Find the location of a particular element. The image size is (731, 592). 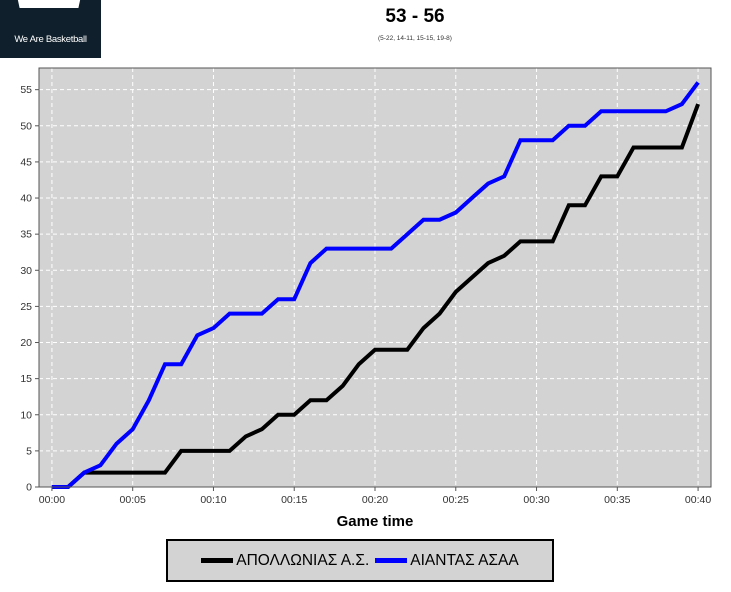

y-tick-label: 5 is located at coordinates (29, 451).